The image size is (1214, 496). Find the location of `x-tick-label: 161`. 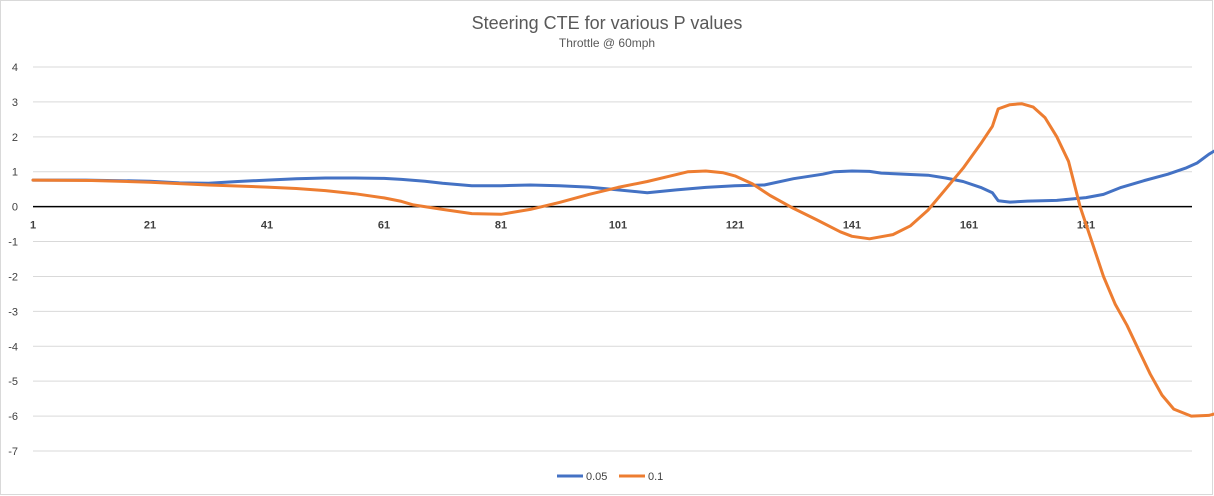

x-tick-label: 161 is located at coordinates (969, 226).